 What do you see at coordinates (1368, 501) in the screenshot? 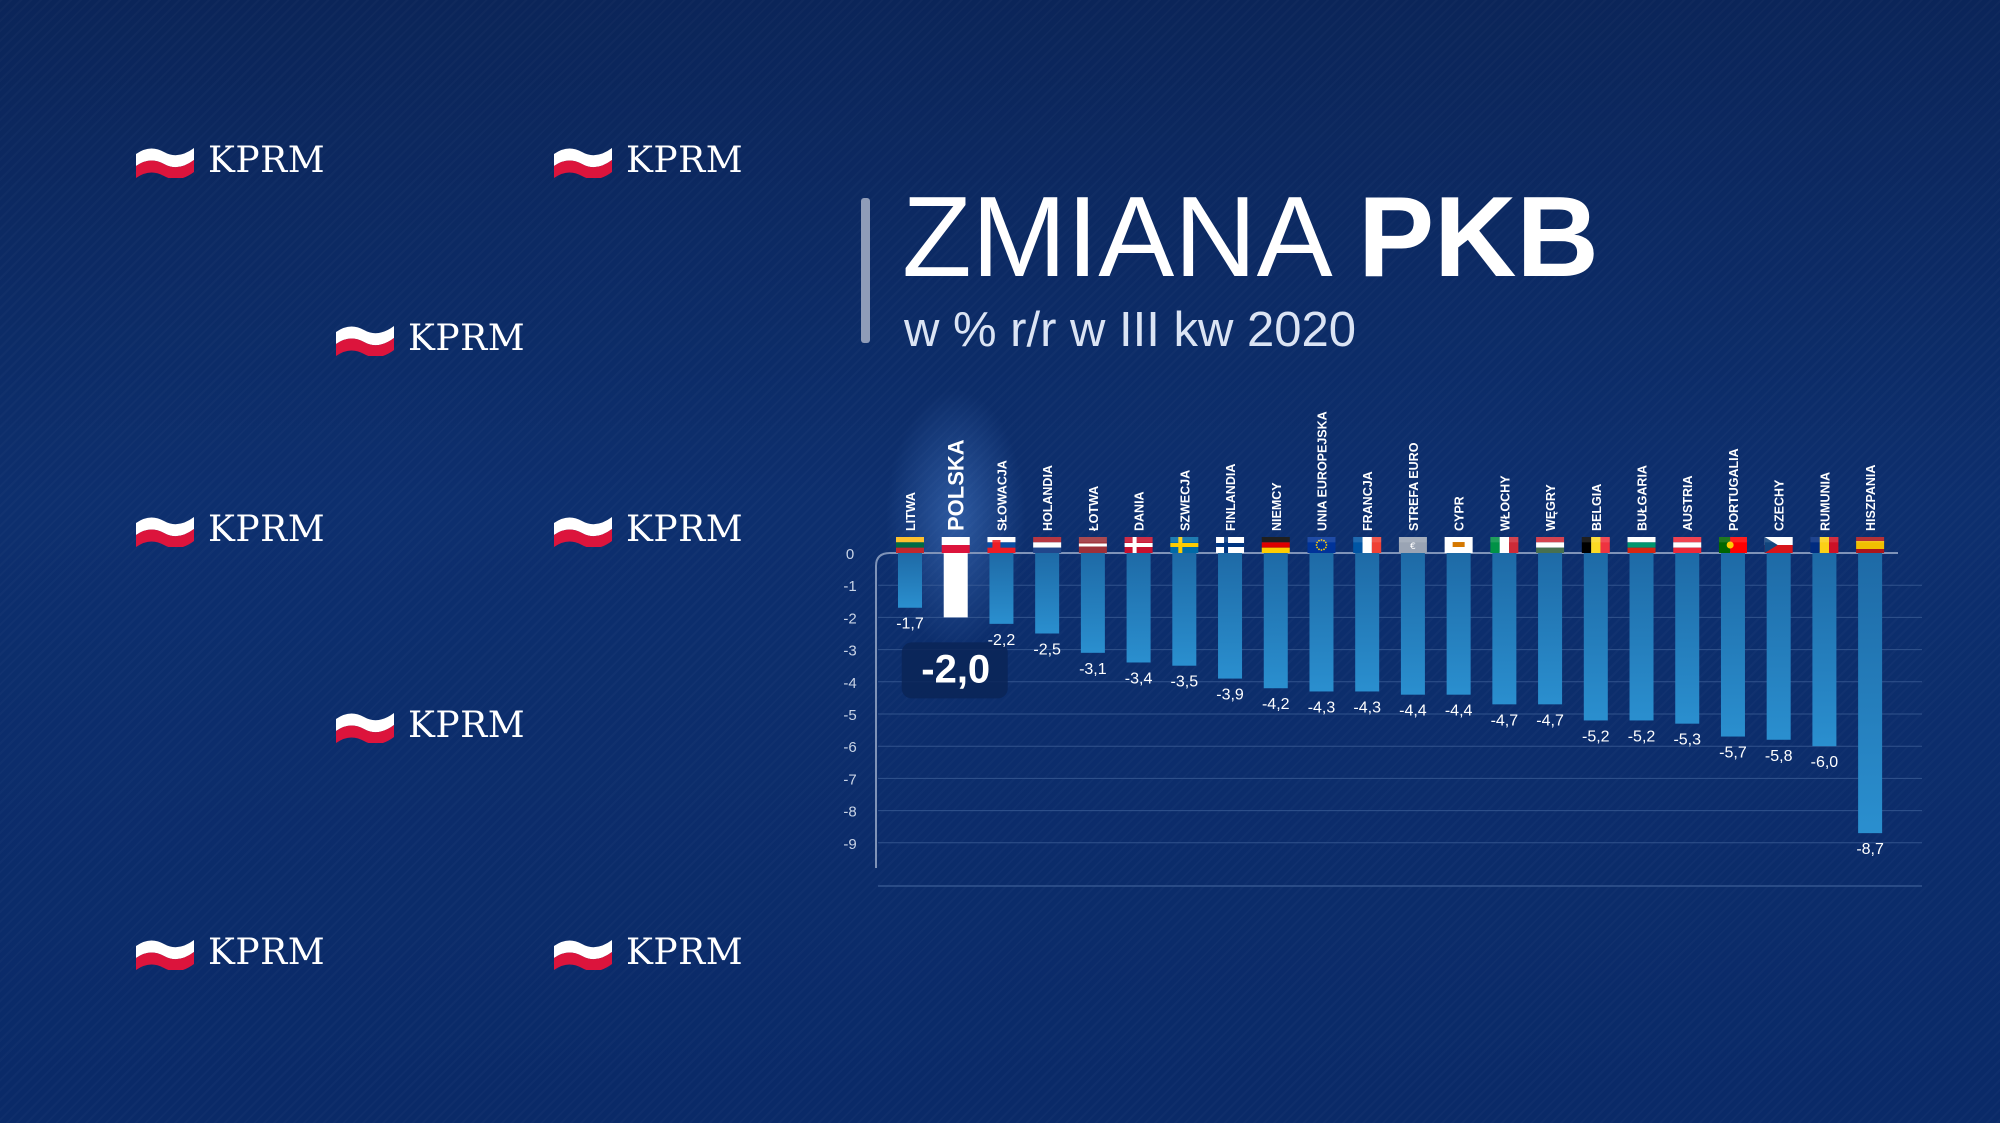
I see `category-label: FRANCJA` at bounding box center [1368, 501].